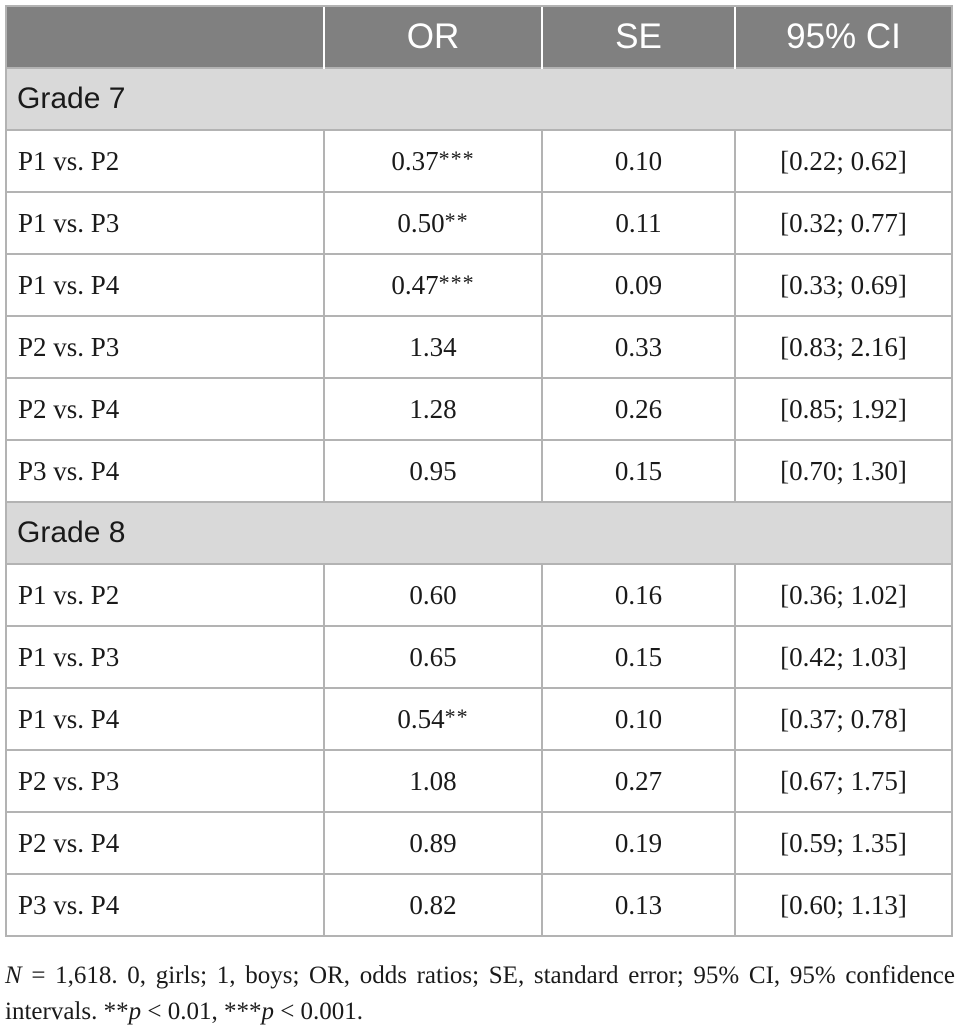 The height and width of the screenshot is (1033, 961). What do you see at coordinates (842, 594) in the screenshot?
I see `cell-ci: [0.36; 1.02]` at bounding box center [842, 594].